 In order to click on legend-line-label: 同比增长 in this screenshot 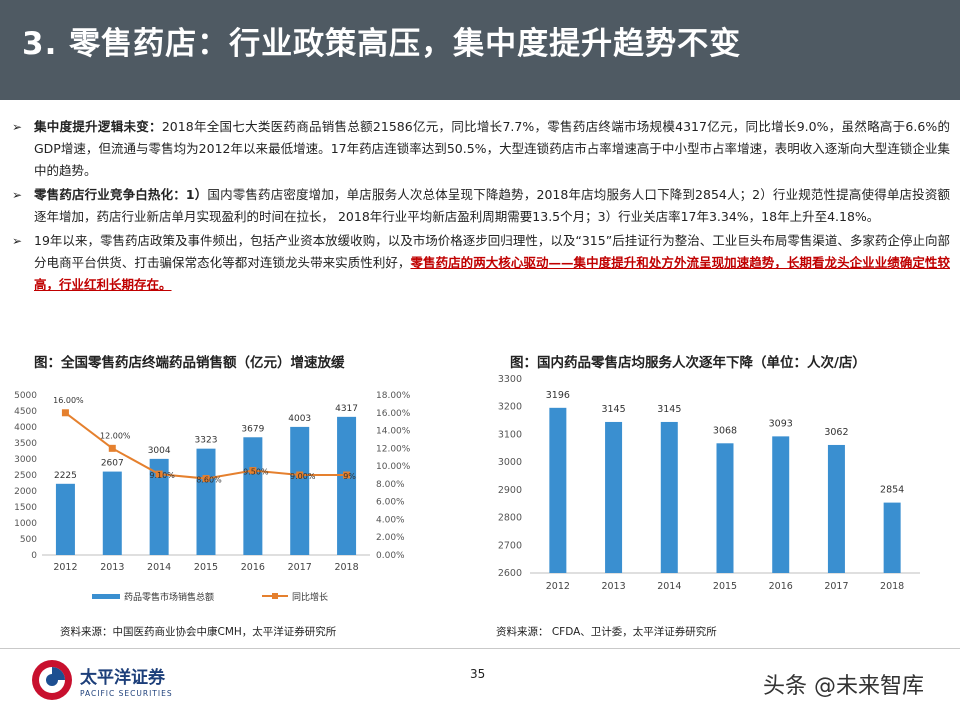, I will do `click(310, 597)`.